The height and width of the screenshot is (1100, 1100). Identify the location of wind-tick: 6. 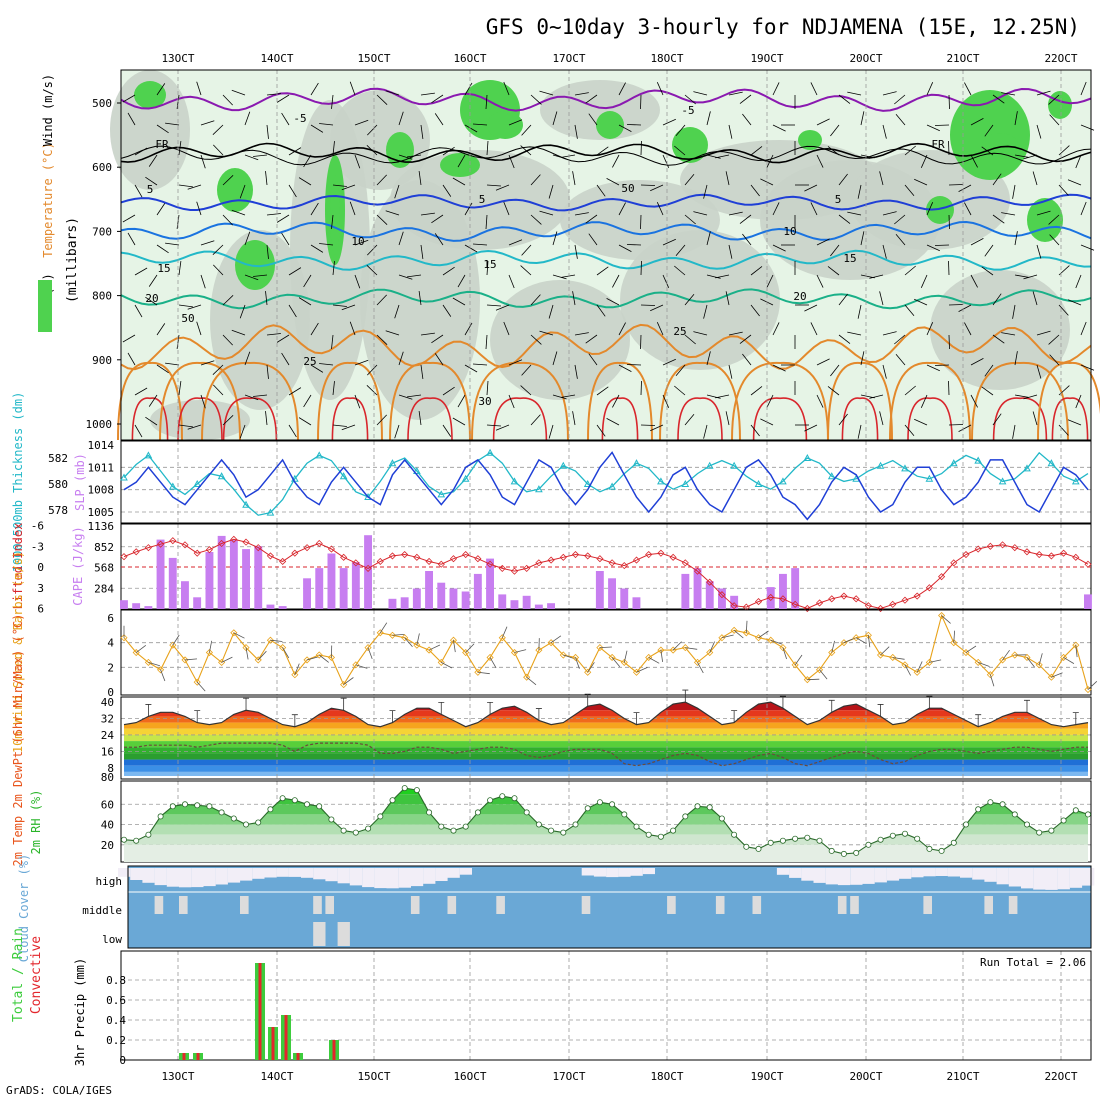
(110, 618).